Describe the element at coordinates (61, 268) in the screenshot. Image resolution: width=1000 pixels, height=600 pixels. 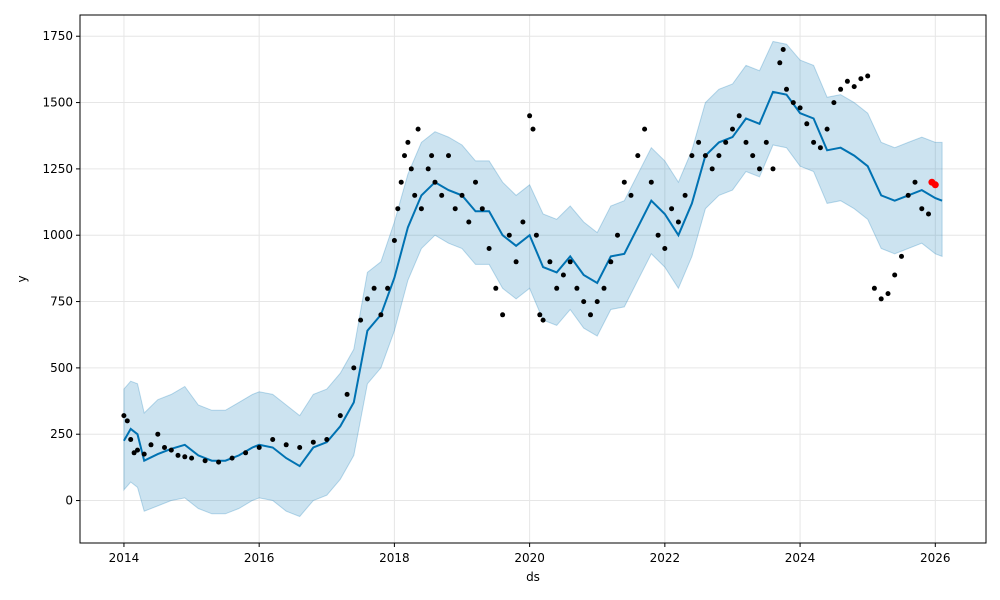
I see `y-axis-ticks: 0 250 500 750 1000 1250 1500 1750` at that location.